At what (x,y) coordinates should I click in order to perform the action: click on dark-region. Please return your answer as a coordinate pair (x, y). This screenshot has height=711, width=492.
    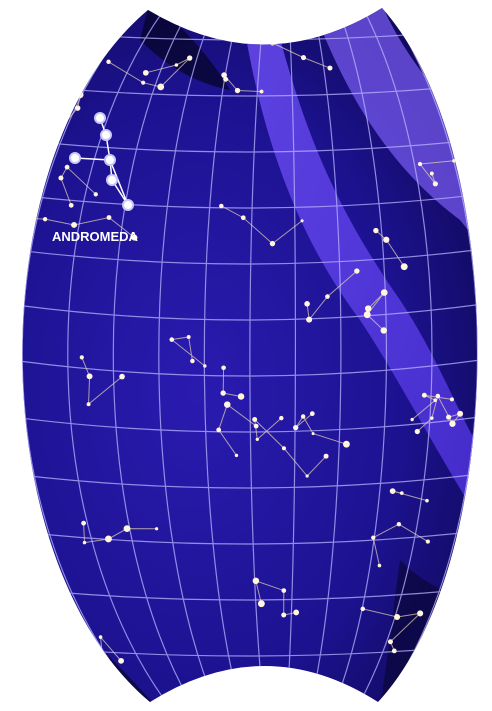
    Looking at the image, I should click on (185, 49).